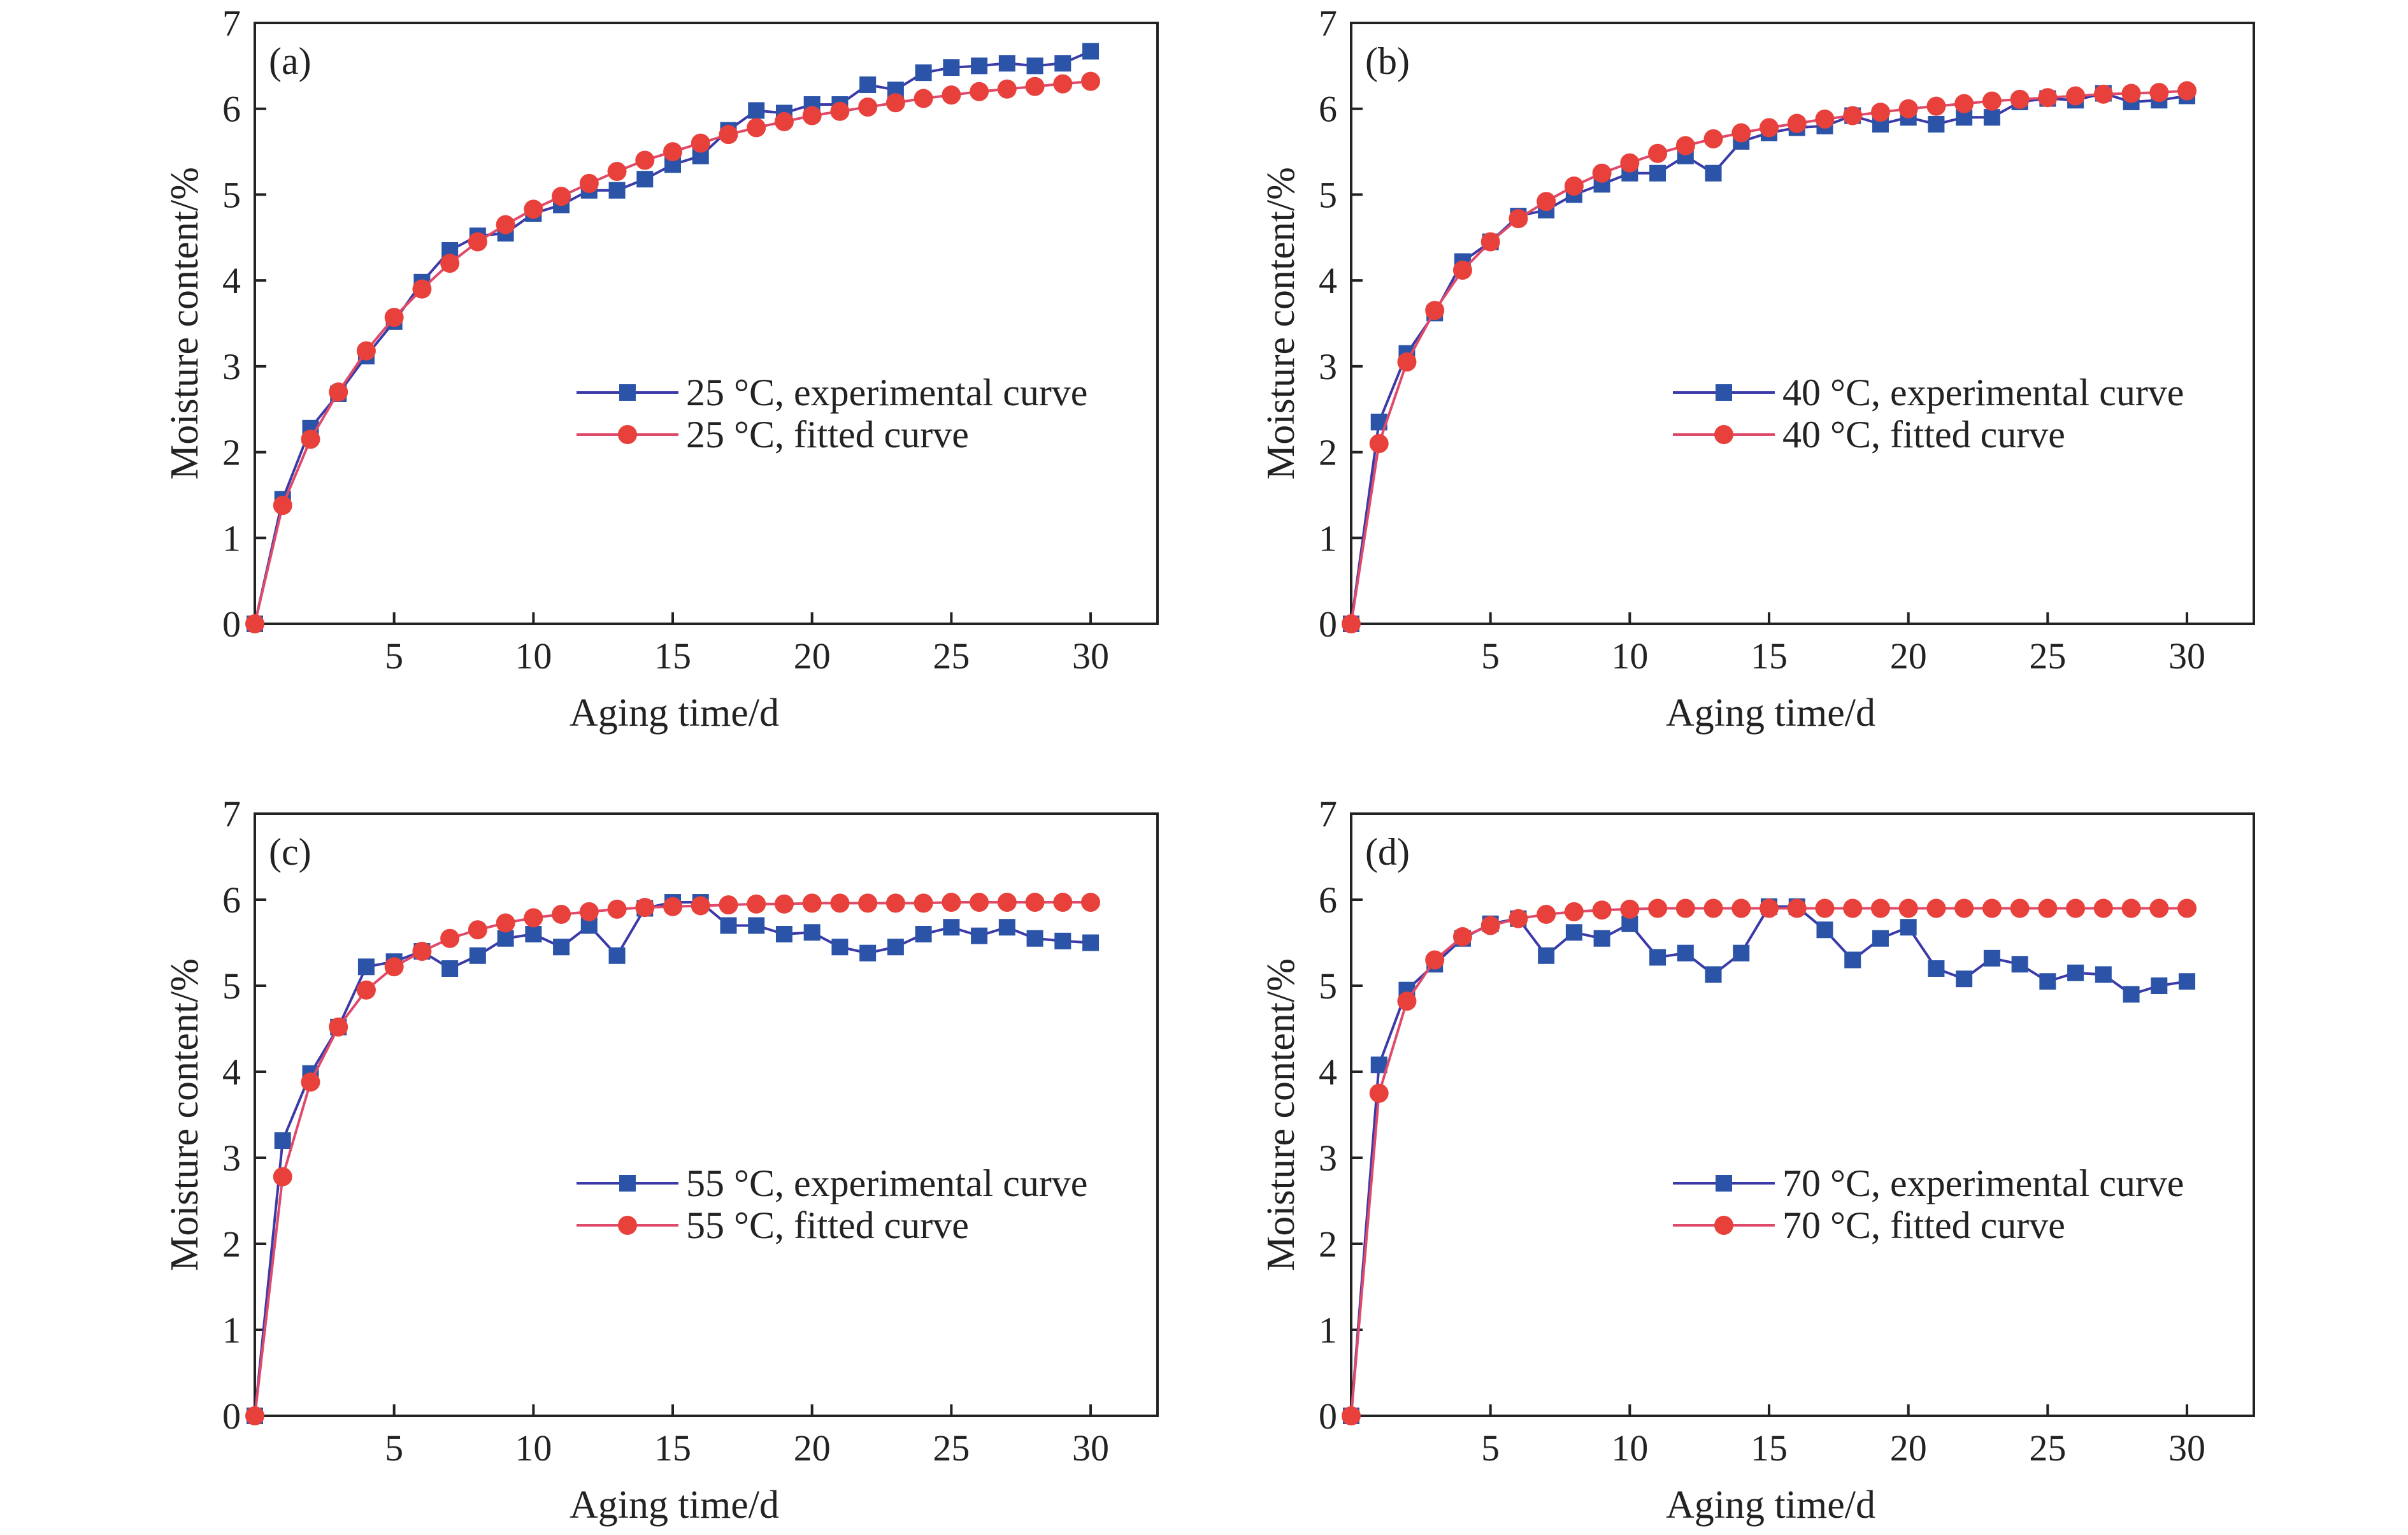 The image size is (2408, 1535). I want to click on legend-entry: 25 °C, experimental curve, so click(832, 392).